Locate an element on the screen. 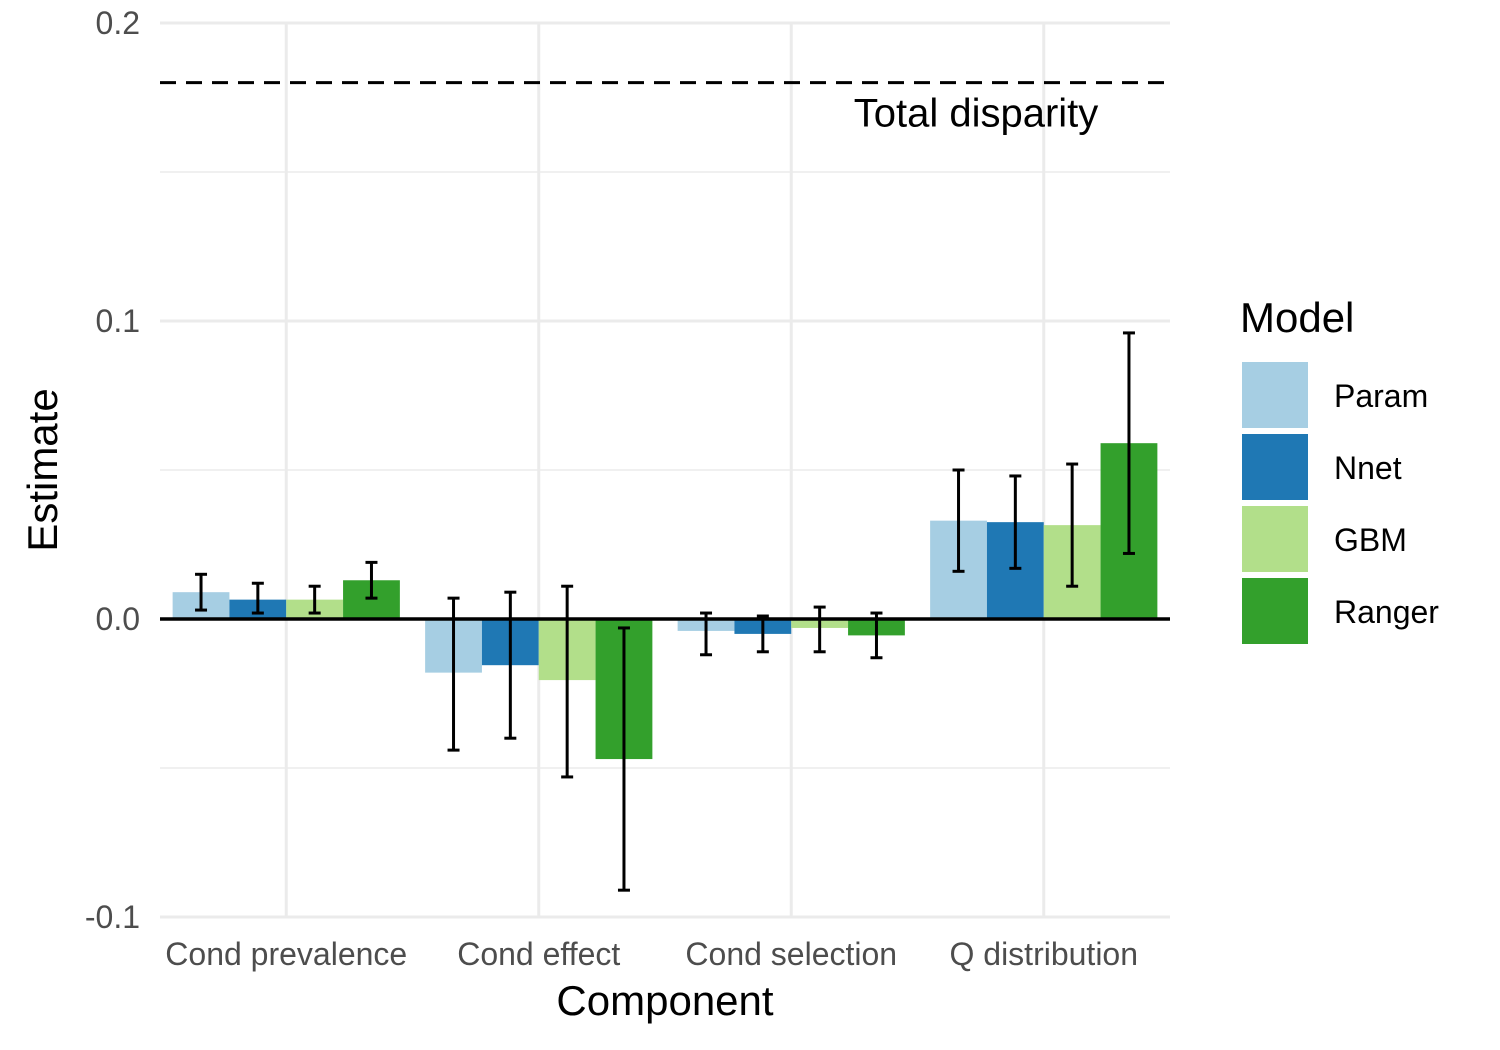  legend: Model Param Nnet GBM Ranger is located at coordinates (1339, 469).